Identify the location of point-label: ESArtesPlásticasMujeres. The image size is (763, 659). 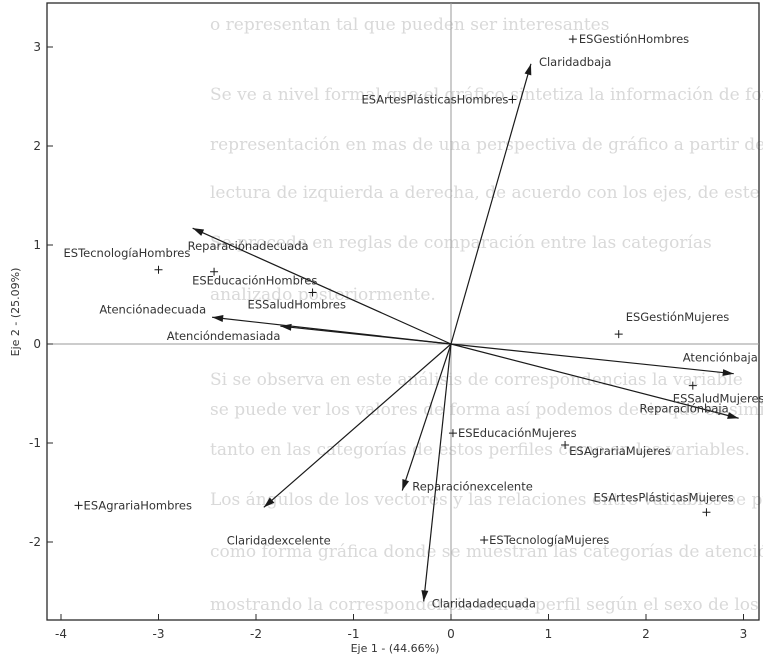
(663, 497).